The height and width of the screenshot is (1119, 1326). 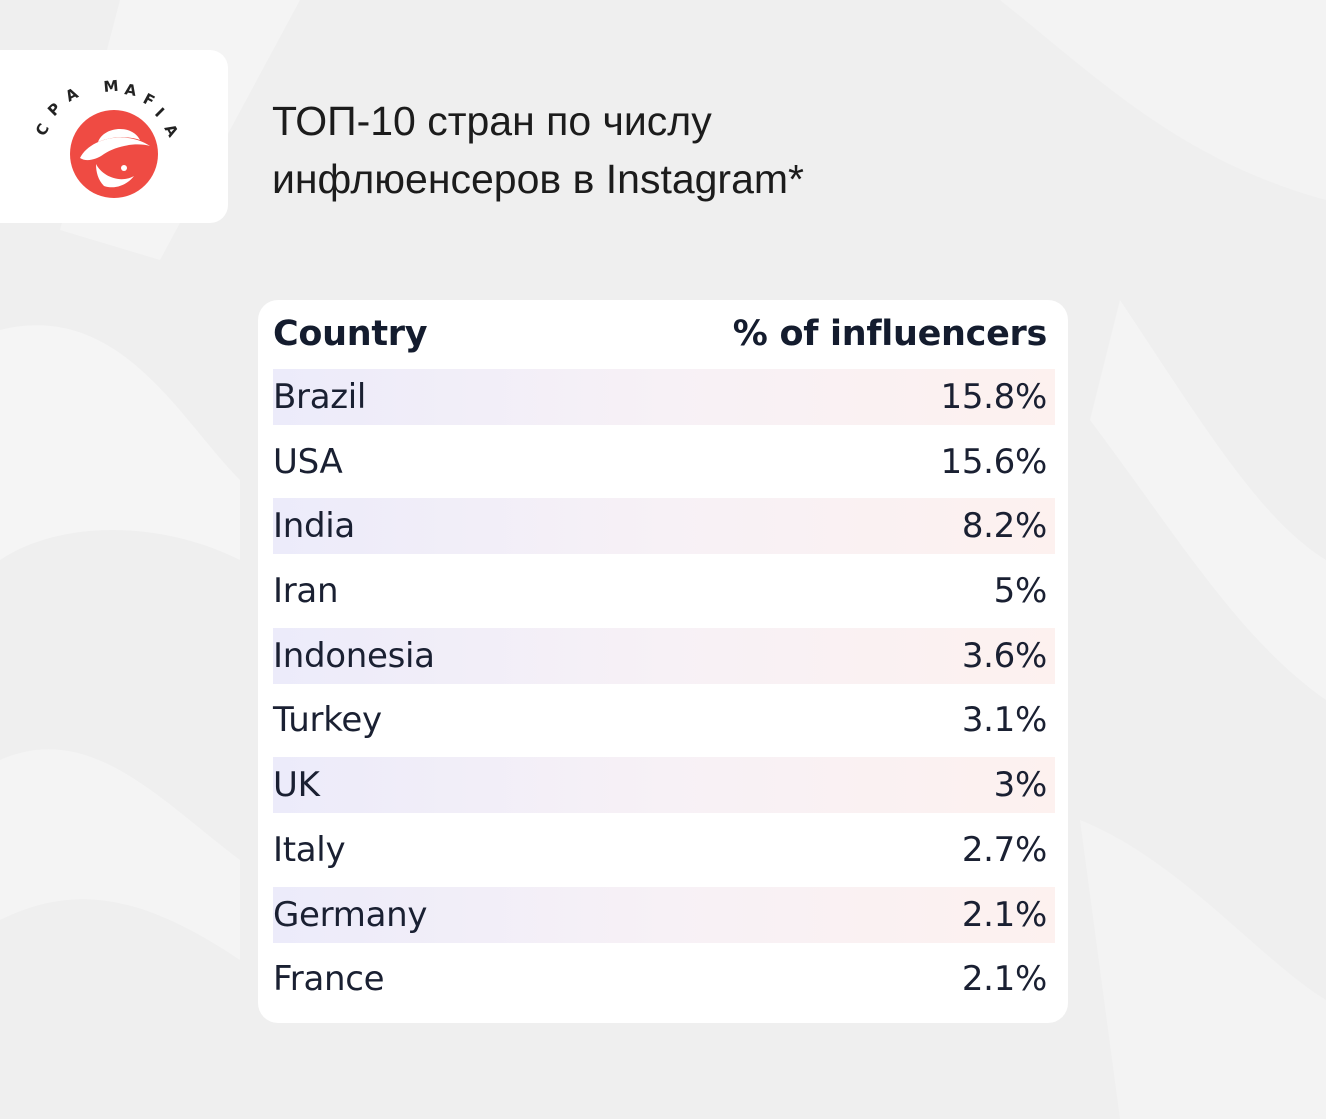 What do you see at coordinates (492, 121) in the screenshot?
I see `title-line-1: ТОП-10 стран по числу` at bounding box center [492, 121].